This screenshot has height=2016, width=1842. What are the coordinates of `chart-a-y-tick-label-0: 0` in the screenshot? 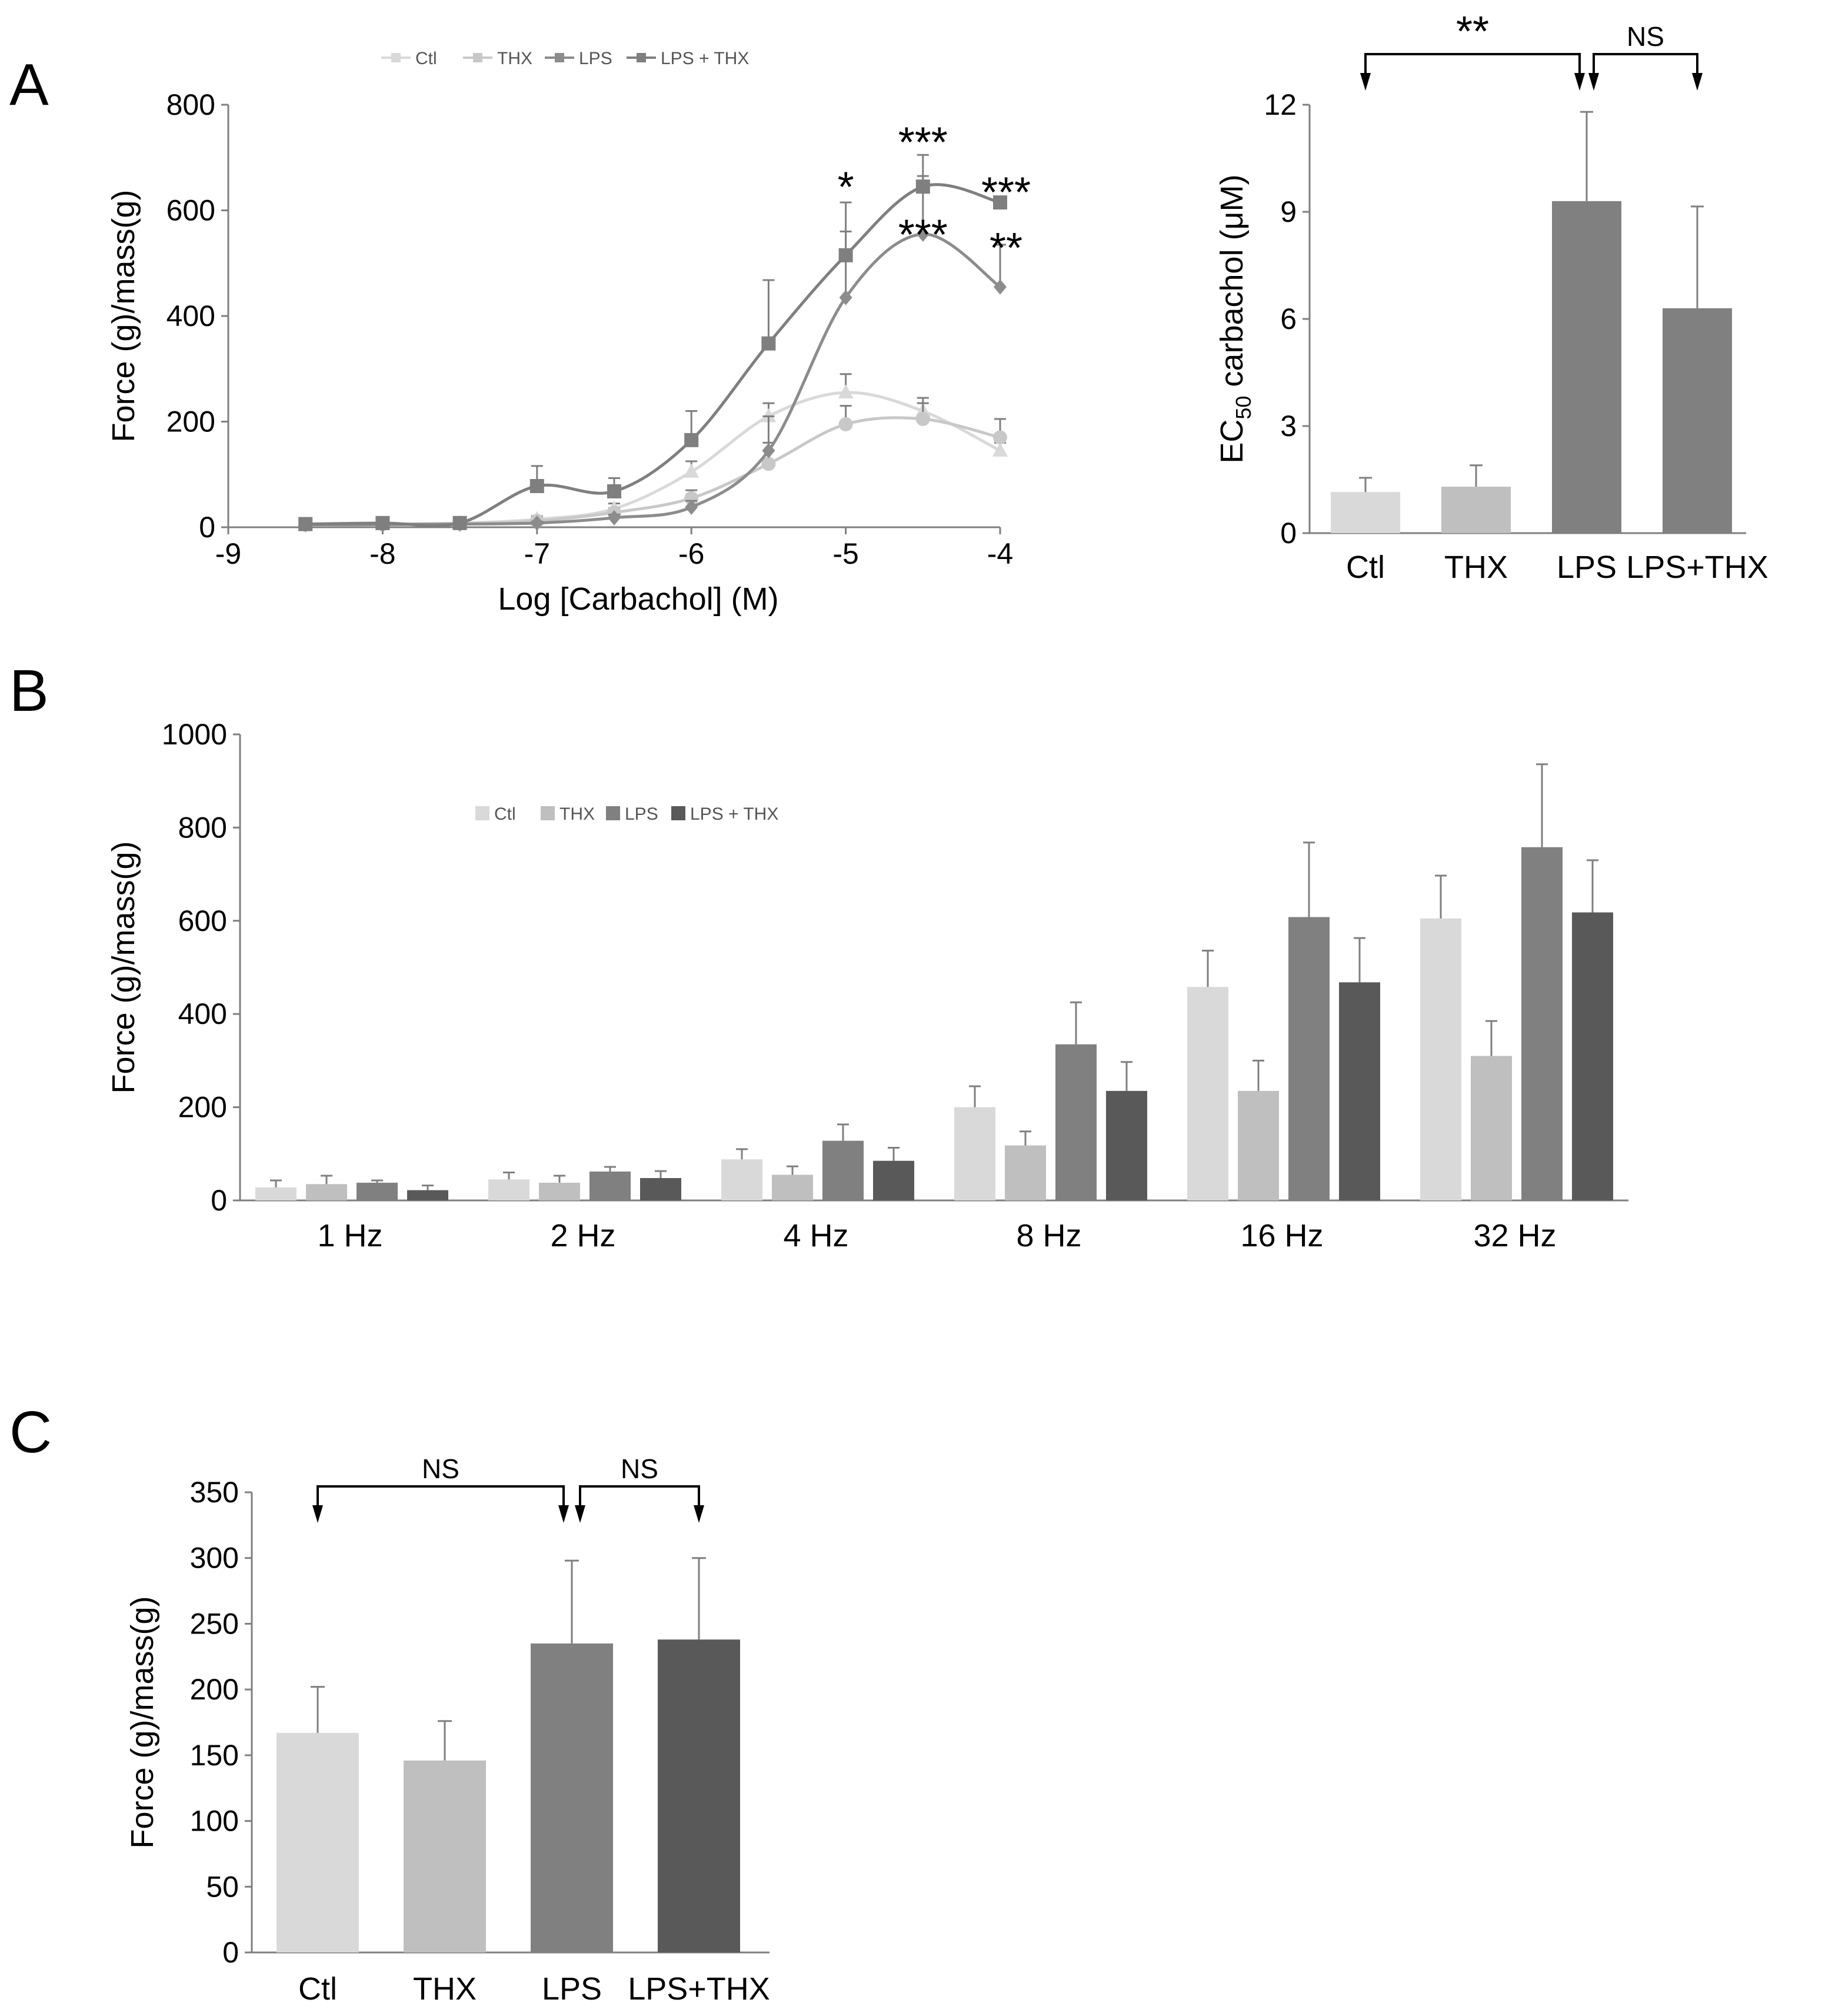 It's located at (207, 527).